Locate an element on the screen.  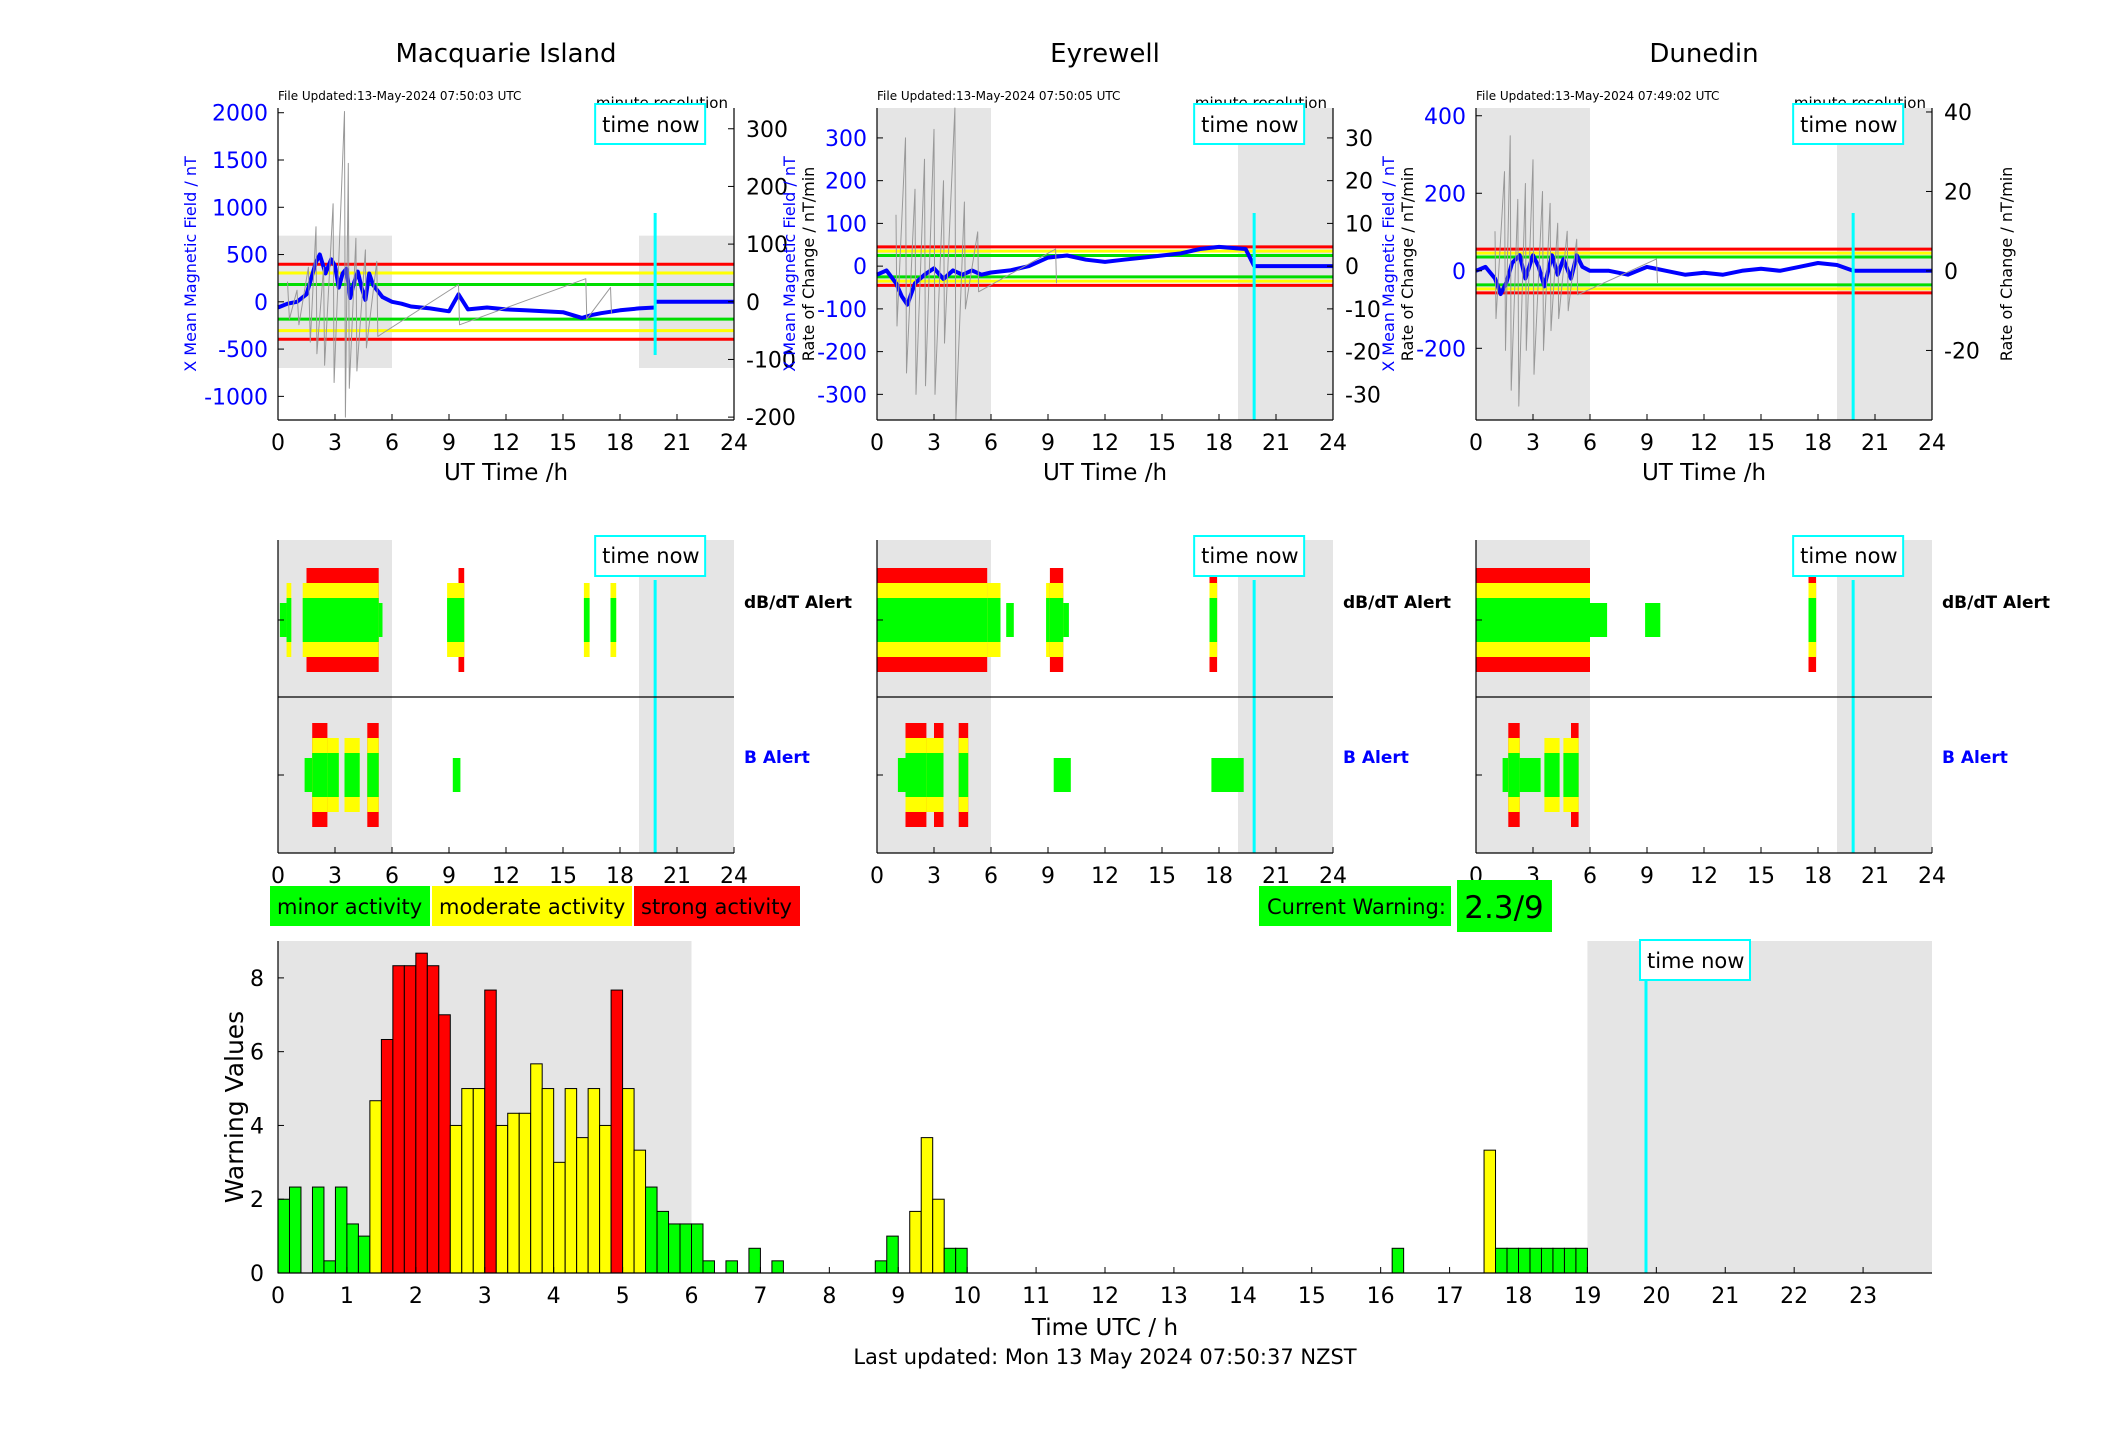
x-tick-label: 2 is located at coordinates (416, 1296).